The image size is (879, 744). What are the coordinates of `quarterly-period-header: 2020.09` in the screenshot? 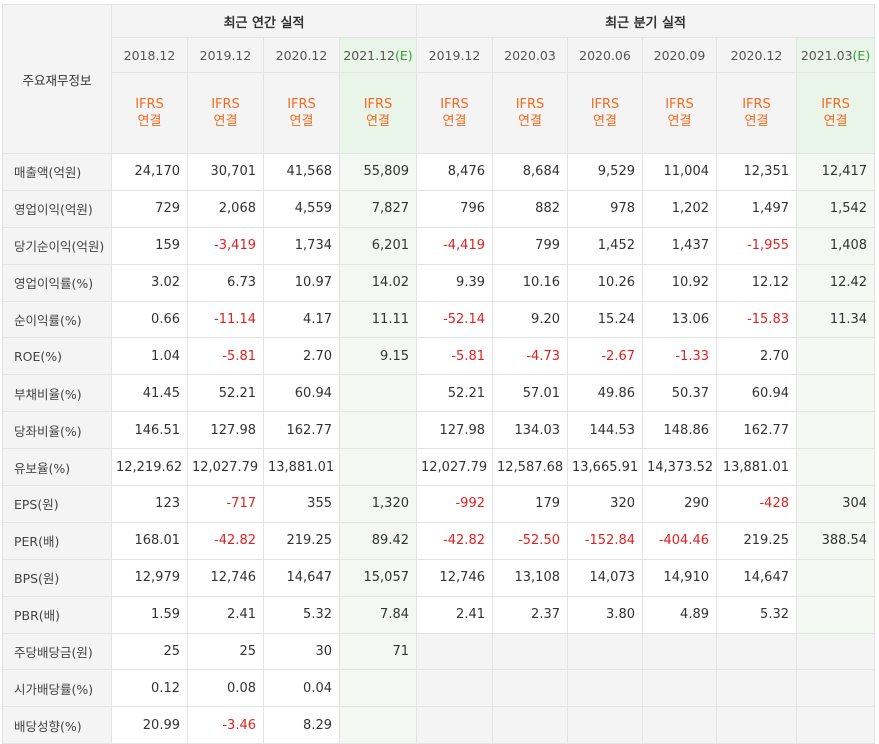 It's located at (679, 55).